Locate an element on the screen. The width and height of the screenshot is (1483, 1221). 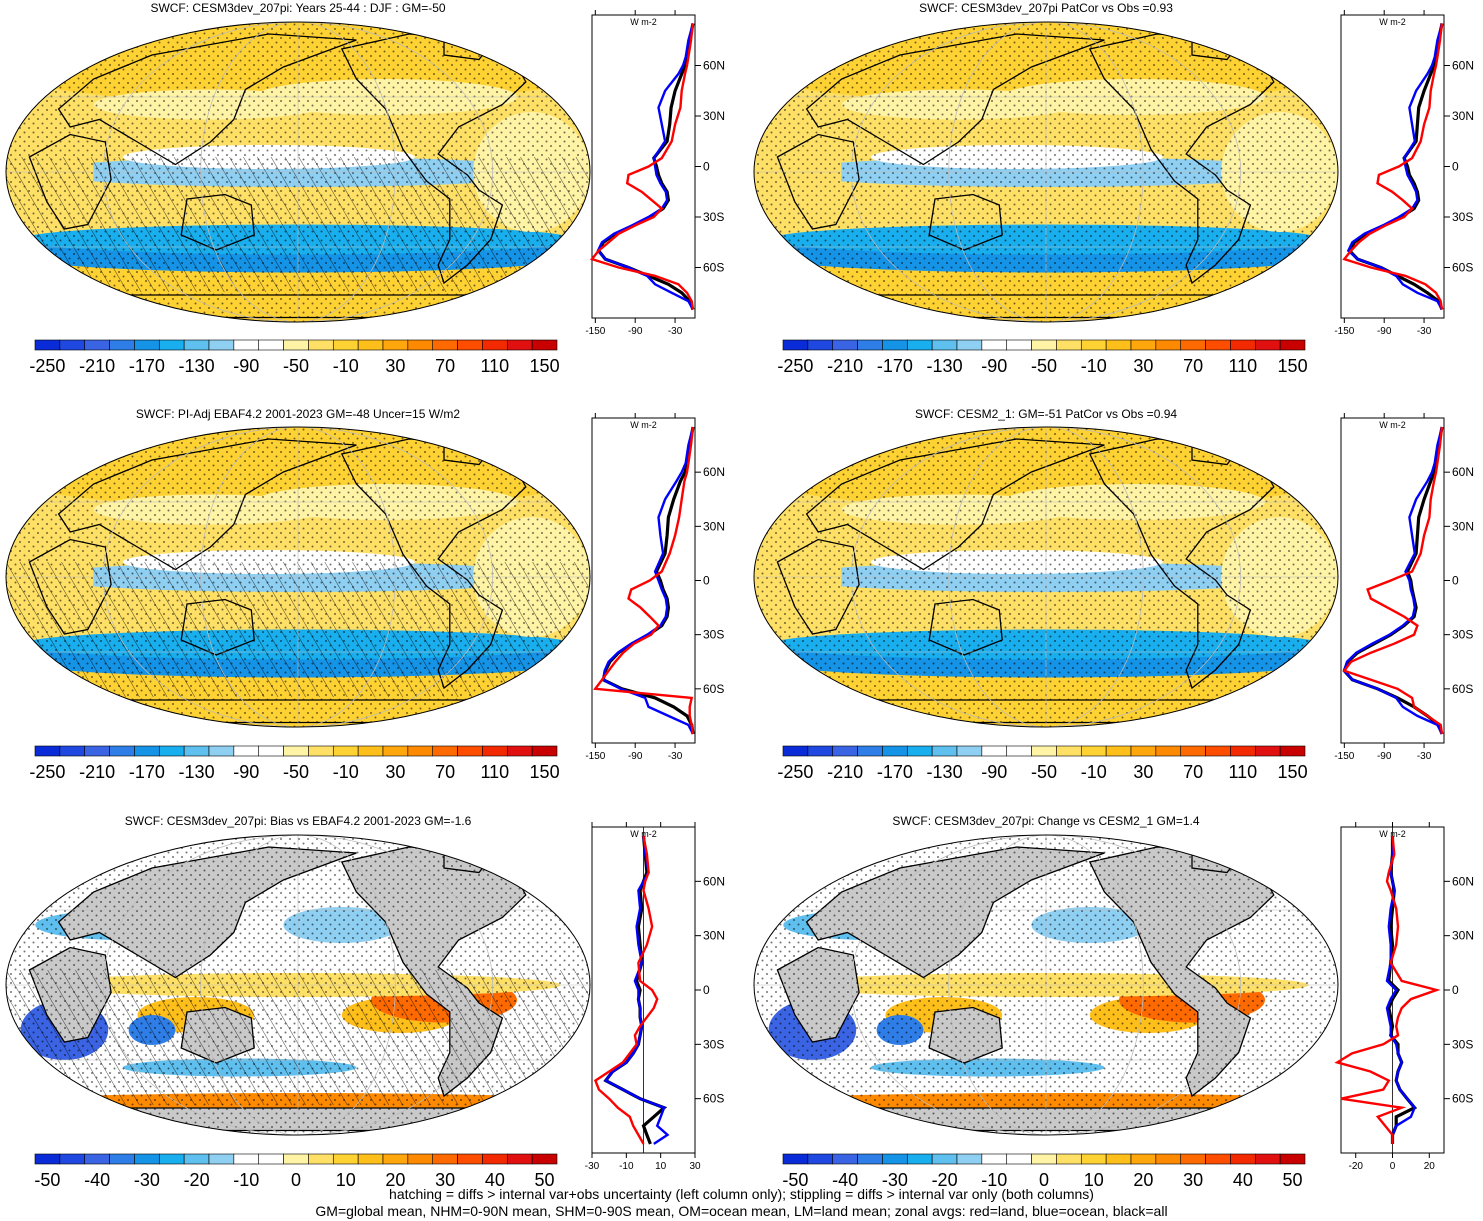
colorbar-label: 40 is located at coordinates (1243, 1180).